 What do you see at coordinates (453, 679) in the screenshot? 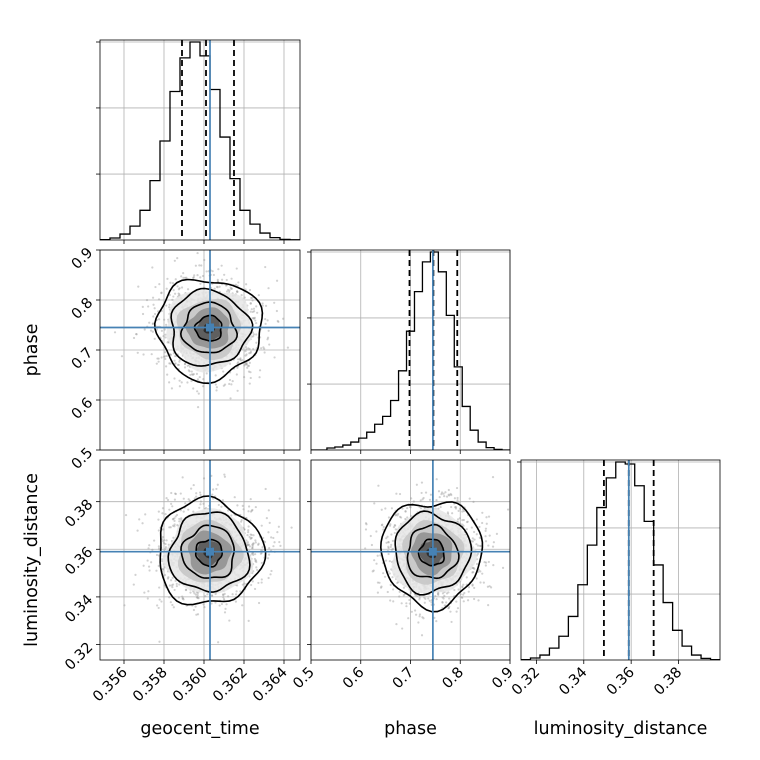
I see `x-tick-label: 0.8` at bounding box center [453, 679].